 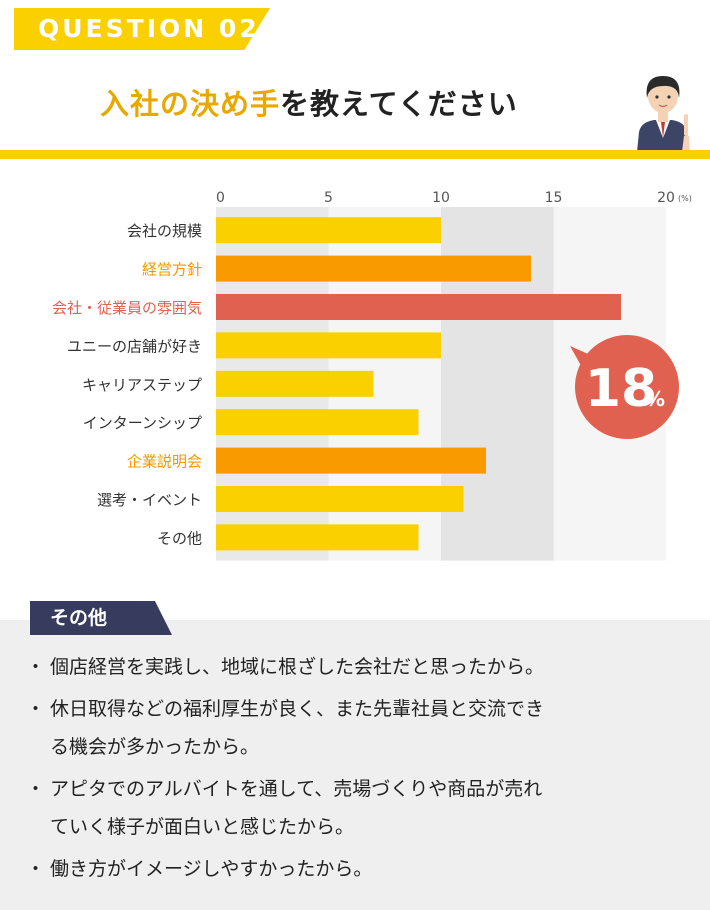 What do you see at coordinates (134, 346) in the screenshot?
I see `category-label: ユニーの店舗が好き` at bounding box center [134, 346].